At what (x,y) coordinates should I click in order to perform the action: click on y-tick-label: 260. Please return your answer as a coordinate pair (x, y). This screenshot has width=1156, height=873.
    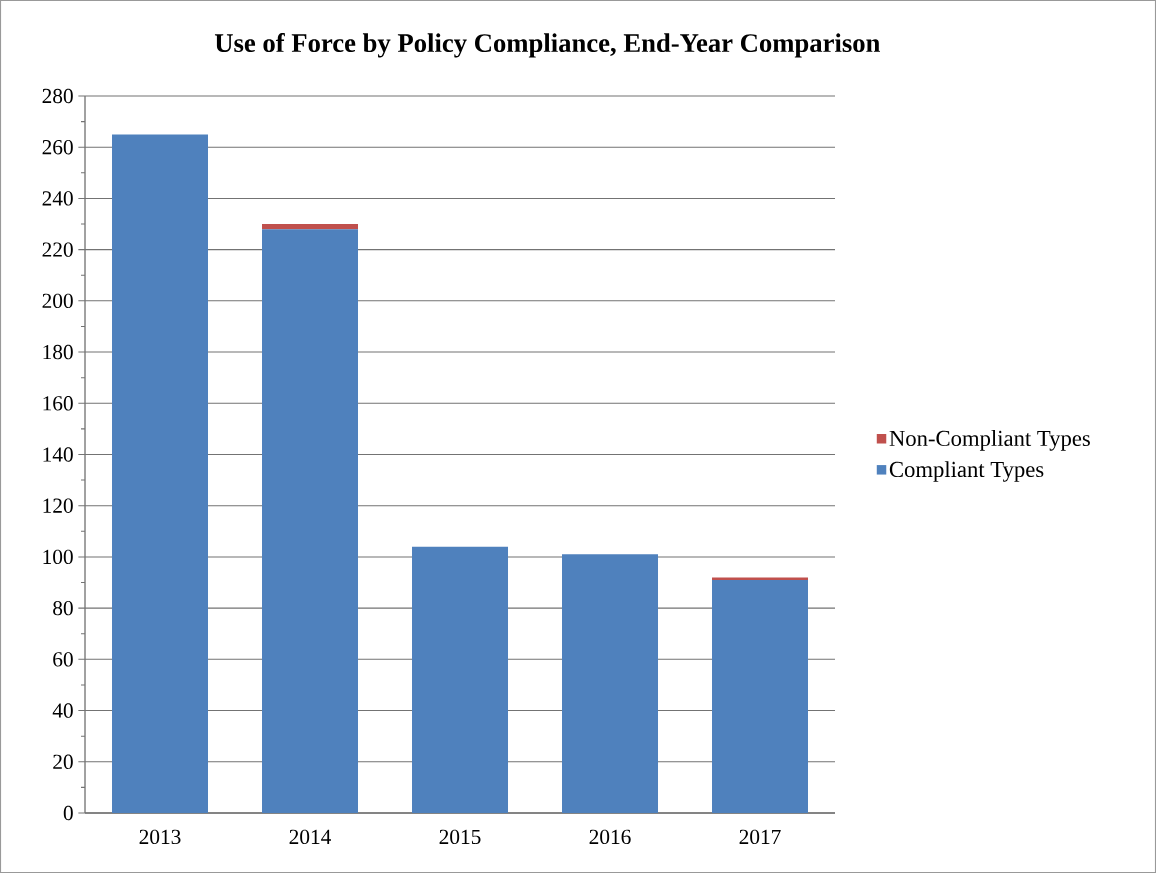
    Looking at the image, I should click on (57, 147).